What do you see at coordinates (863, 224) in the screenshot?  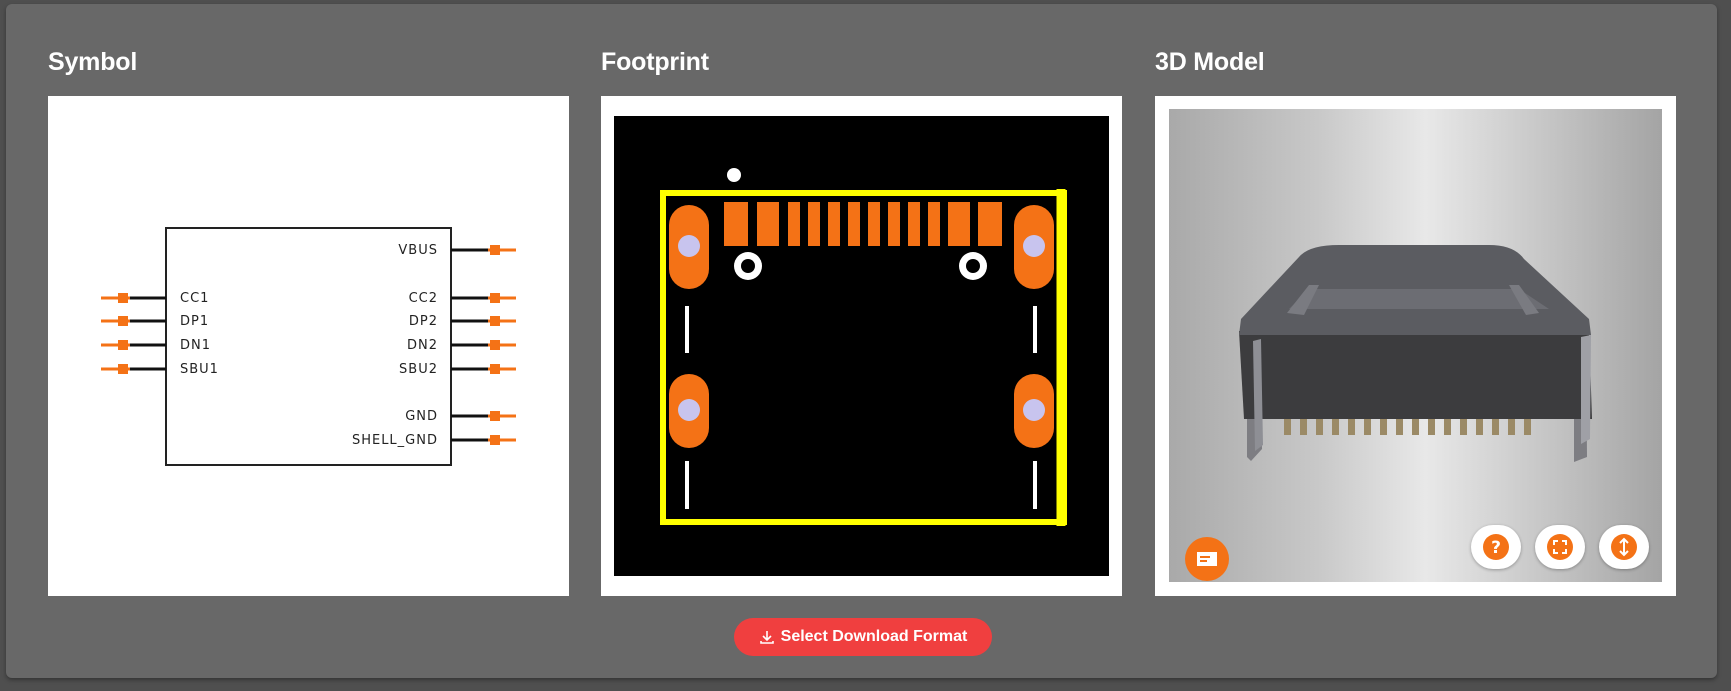 I see `signal-pads` at bounding box center [863, 224].